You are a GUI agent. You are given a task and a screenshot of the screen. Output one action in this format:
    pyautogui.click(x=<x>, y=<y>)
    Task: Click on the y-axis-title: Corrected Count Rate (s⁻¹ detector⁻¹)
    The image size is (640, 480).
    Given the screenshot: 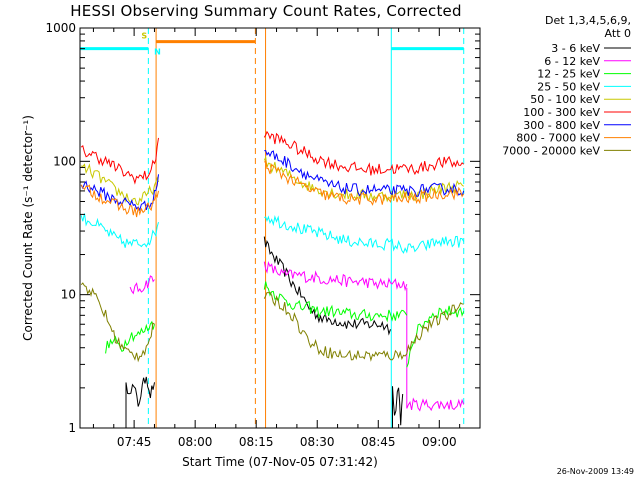 What is the action you would take?
    pyautogui.click(x=28, y=228)
    